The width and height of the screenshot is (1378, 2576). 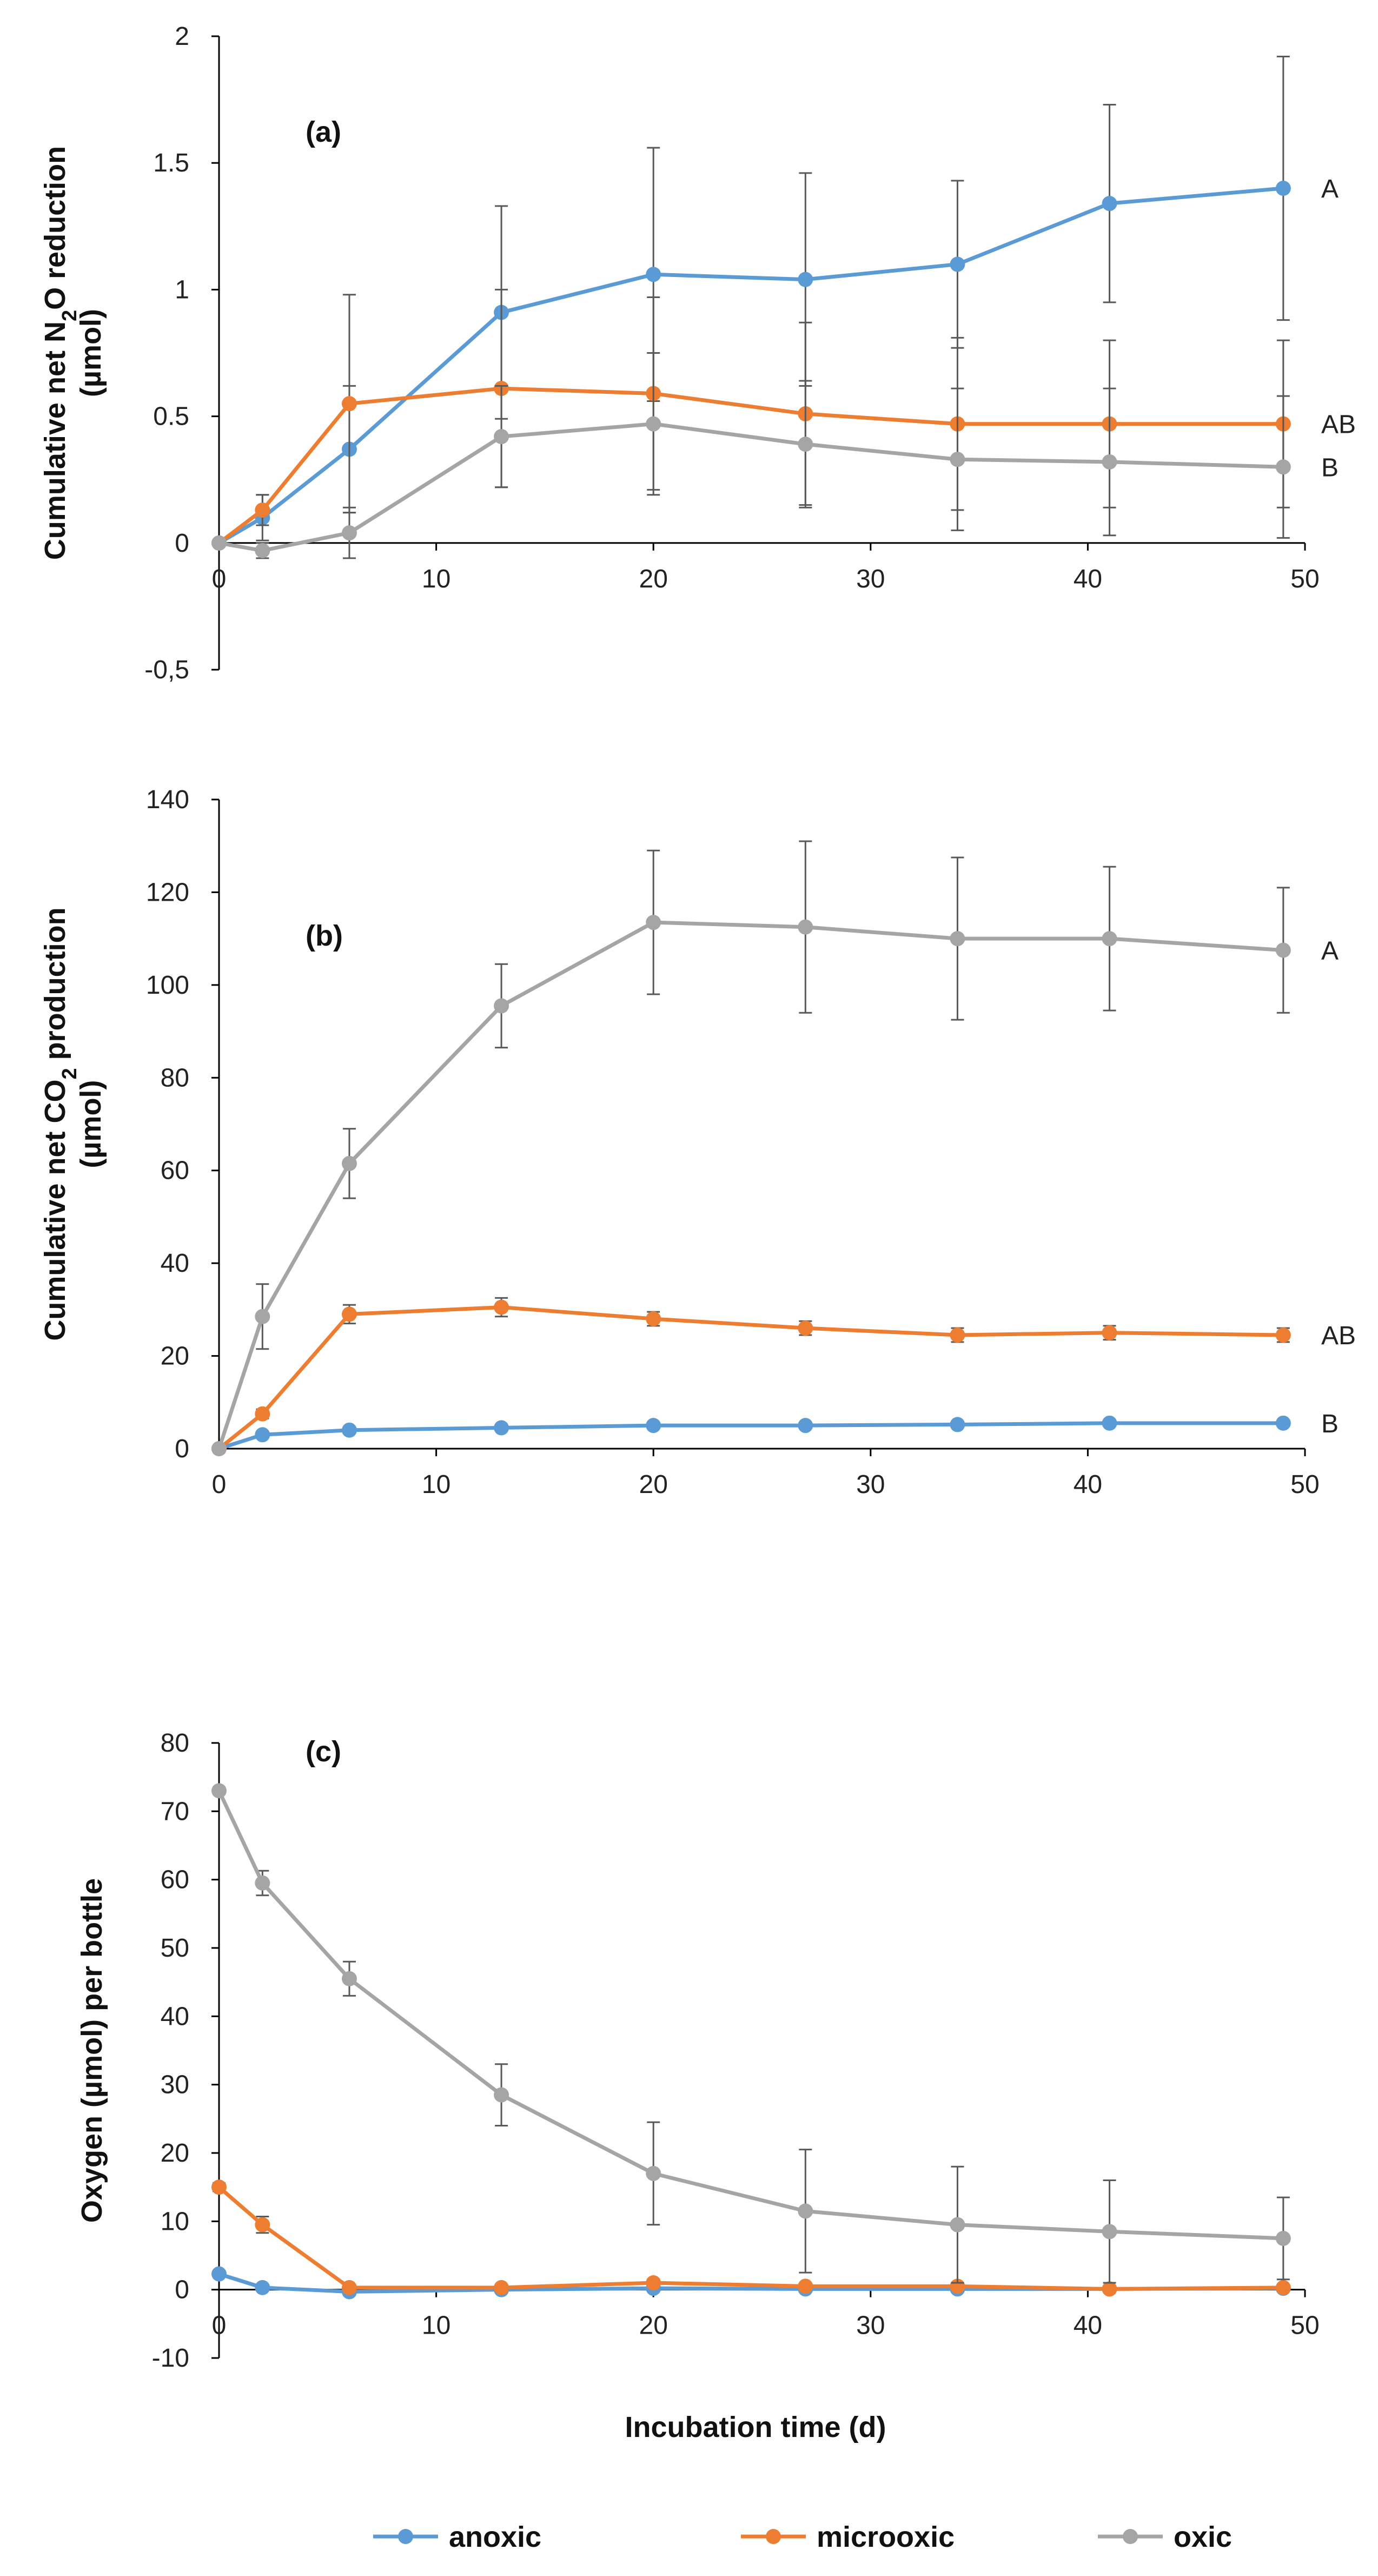 I want to click on x-tick-label: 20, so click(x=654, y=579).